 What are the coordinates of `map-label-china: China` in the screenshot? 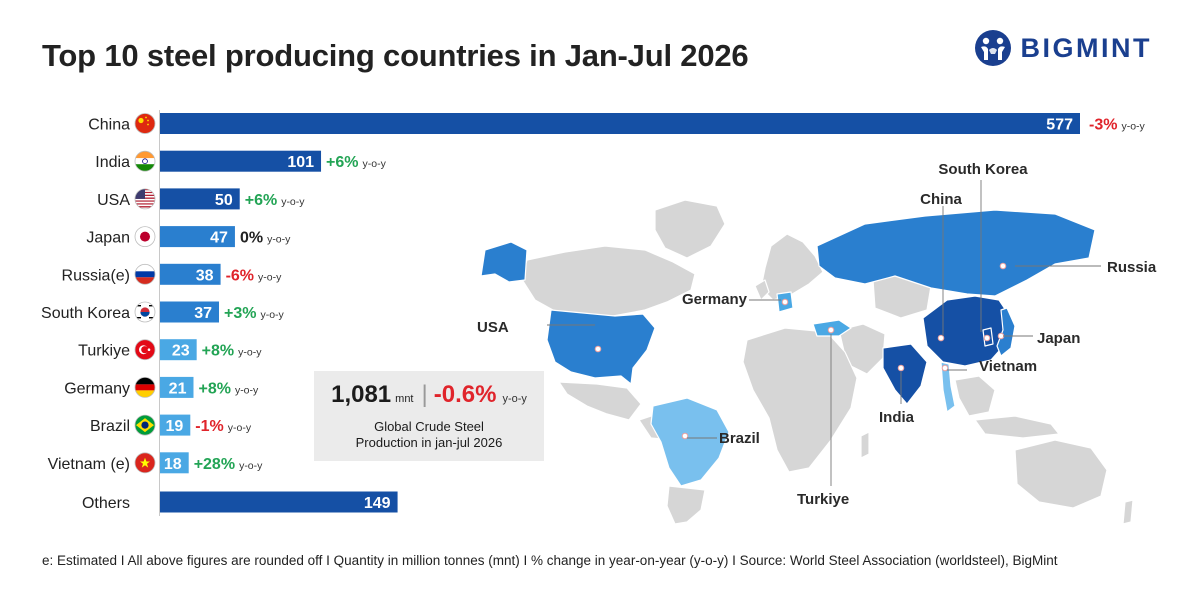 It's located at (941, 199).